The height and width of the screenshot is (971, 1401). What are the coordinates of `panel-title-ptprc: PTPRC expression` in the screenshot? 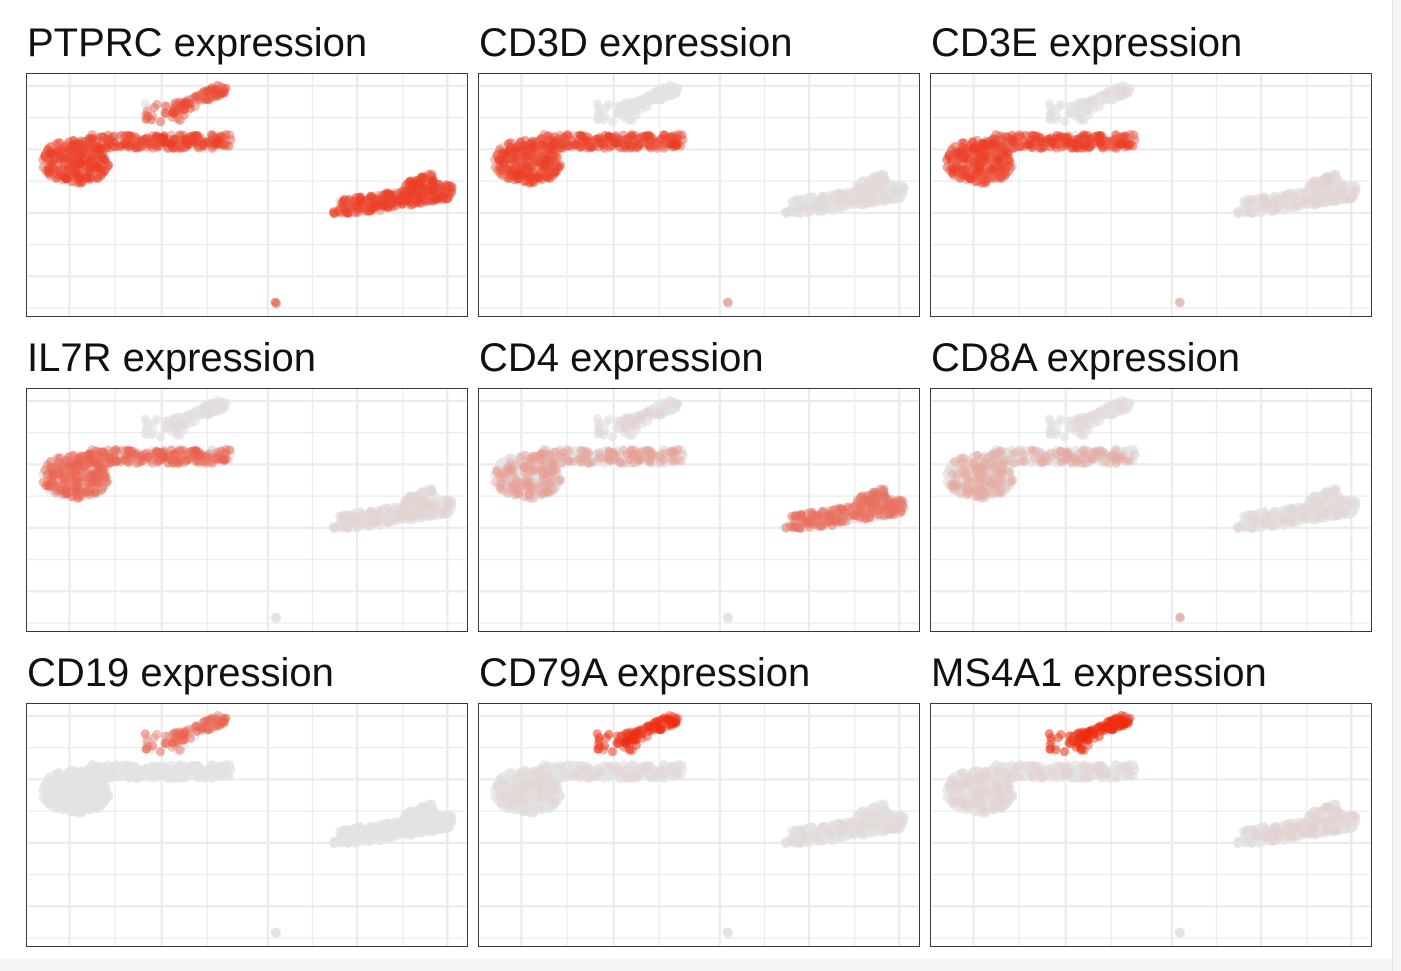 It's located at (197, 43).